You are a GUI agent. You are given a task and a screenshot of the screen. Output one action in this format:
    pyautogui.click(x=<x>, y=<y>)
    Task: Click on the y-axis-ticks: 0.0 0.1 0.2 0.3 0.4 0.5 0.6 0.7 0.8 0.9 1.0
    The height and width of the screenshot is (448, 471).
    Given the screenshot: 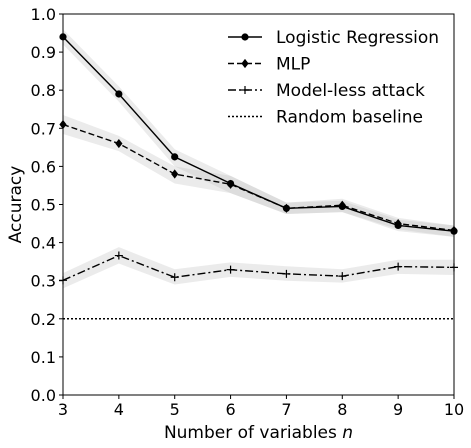 What is the action you would take?
    pyautogui.click(x=47, y=205)
    